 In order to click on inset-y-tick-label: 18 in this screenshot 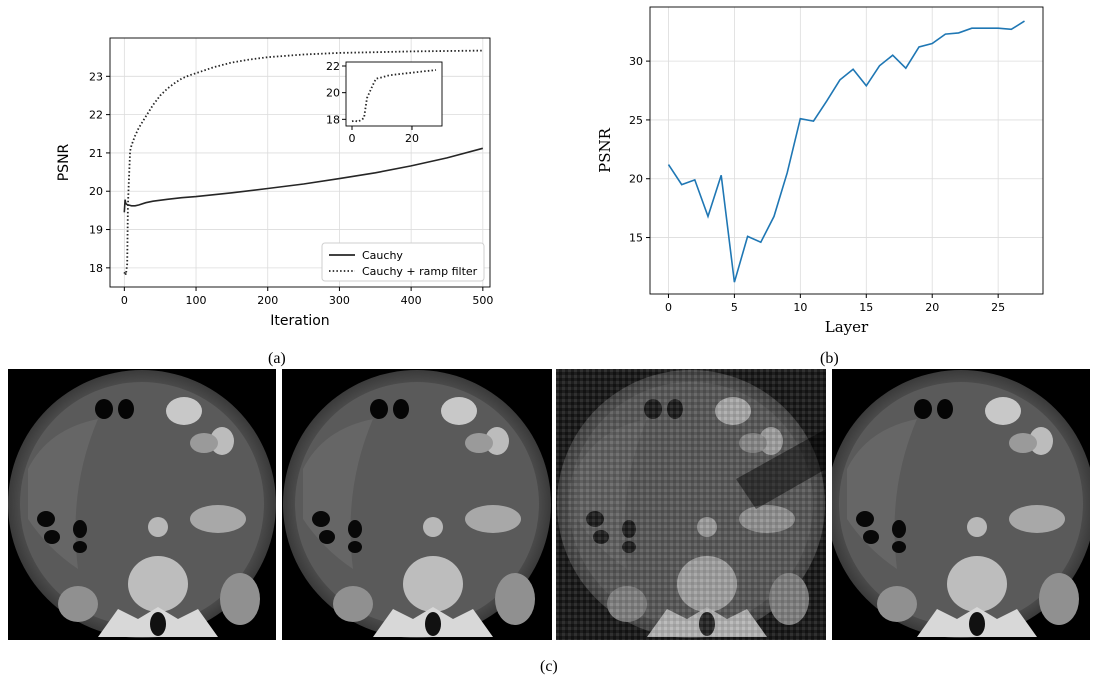, I will do `click(333, 119)`.